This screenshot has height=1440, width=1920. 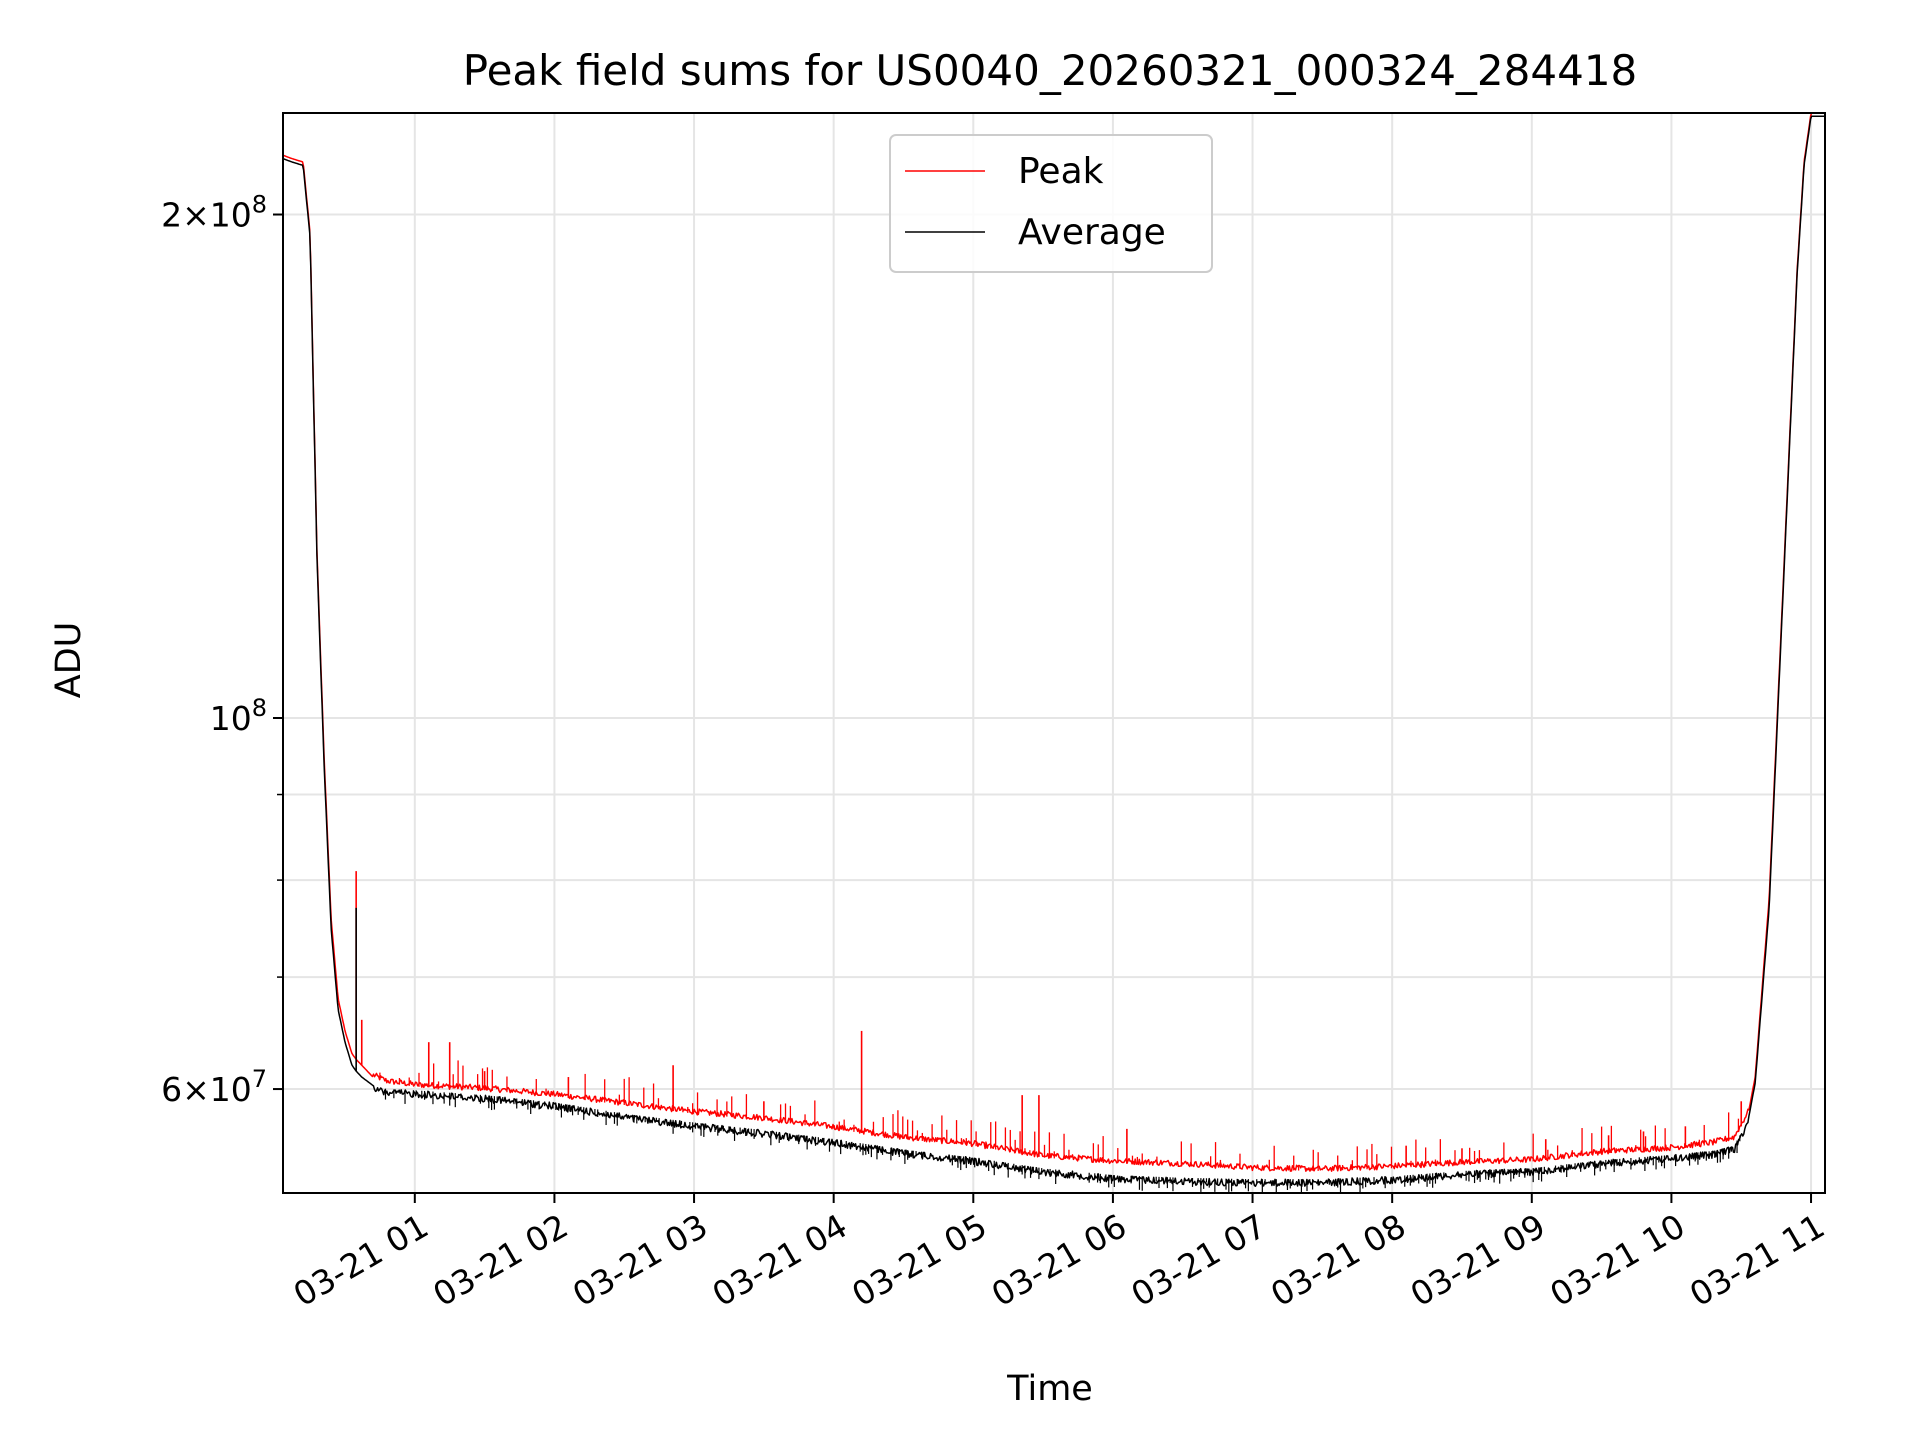 I want to click on legend-average-label: Average, so click(x=1092, y=232).